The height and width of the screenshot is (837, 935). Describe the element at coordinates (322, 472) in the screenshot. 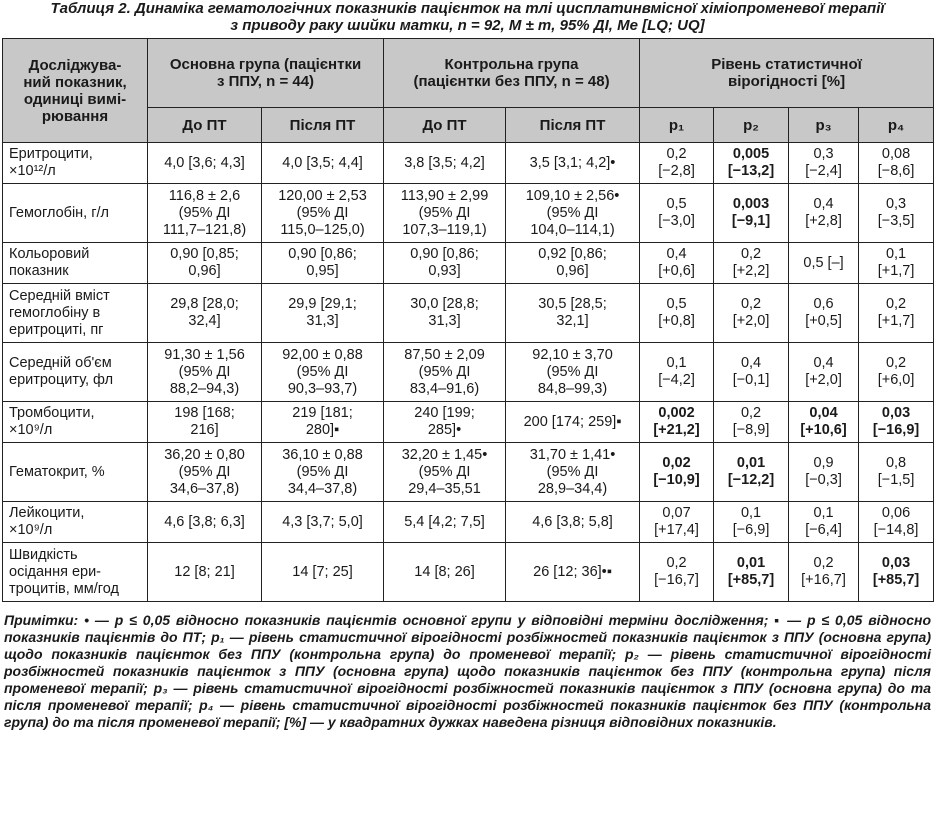

I see `main-after-cell: 36,10 ± 0,88 (95% ДІ 34,4–37,8)` at that location.